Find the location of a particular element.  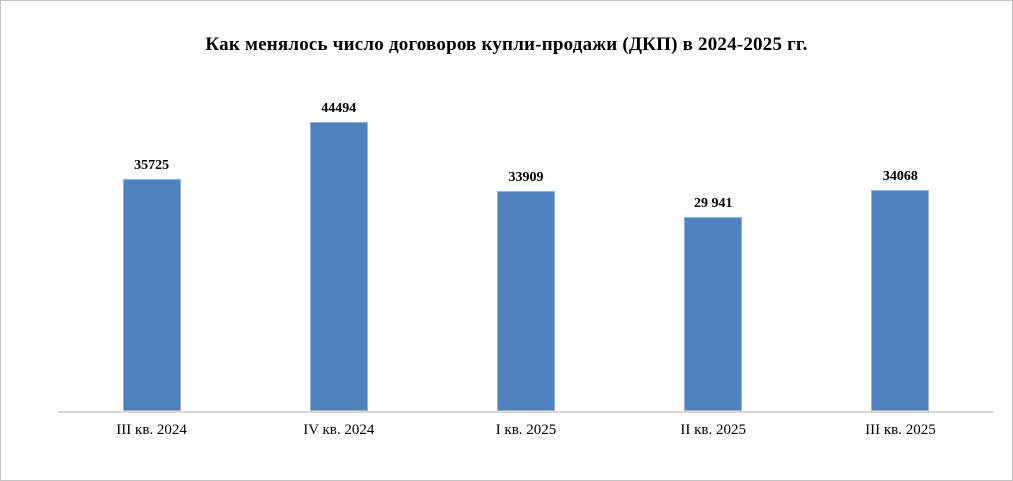

x-axis-line is located at coordinates (526, 412).